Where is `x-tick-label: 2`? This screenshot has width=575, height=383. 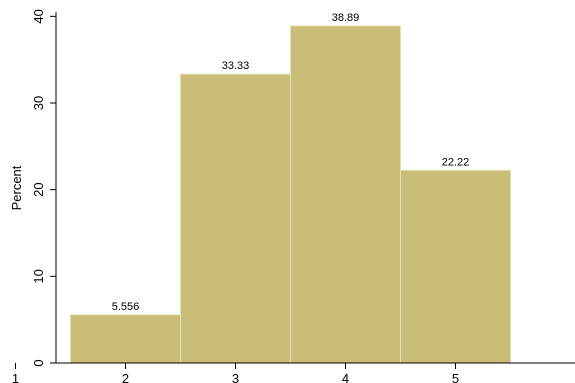 x-tick-label: 2 is located at coordinates (125, 377).